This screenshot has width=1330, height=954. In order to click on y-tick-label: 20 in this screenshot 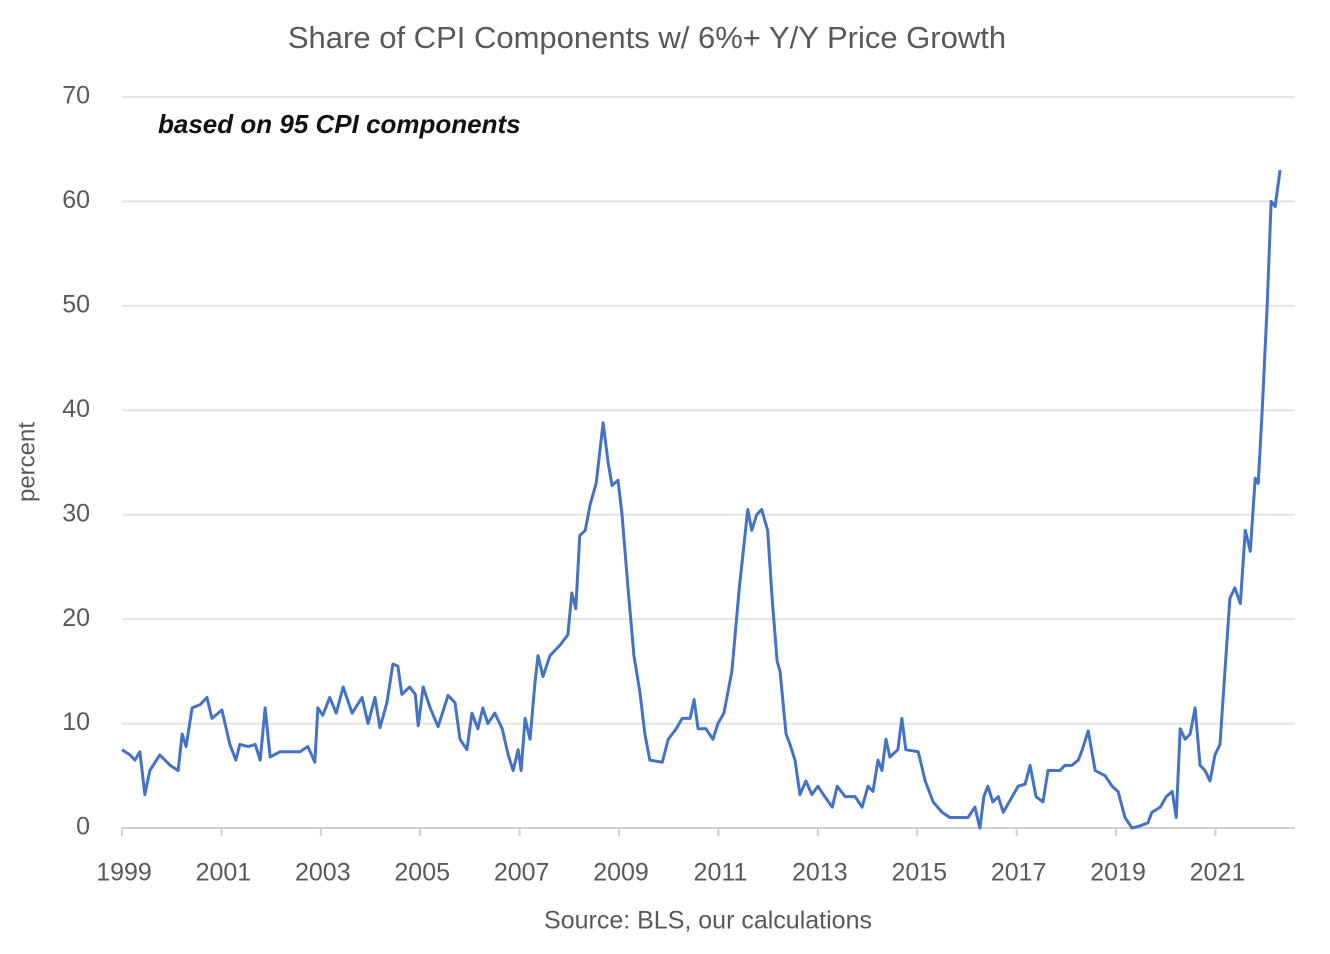, I will do `click(76, 618)`.